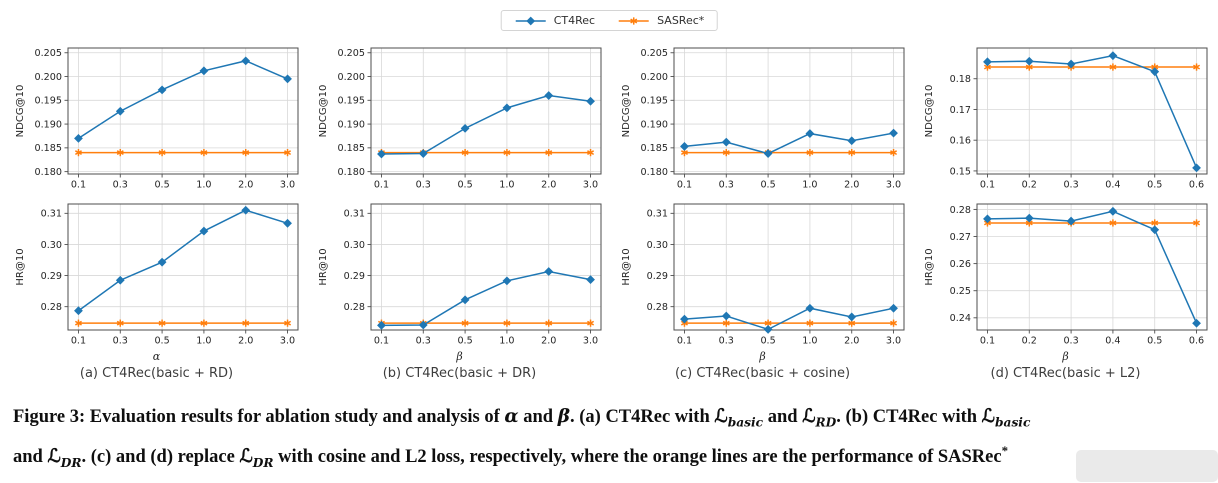  I want to click on panel-caption-a: (a) CT4Rec(basic + RD), so click(156, 373).